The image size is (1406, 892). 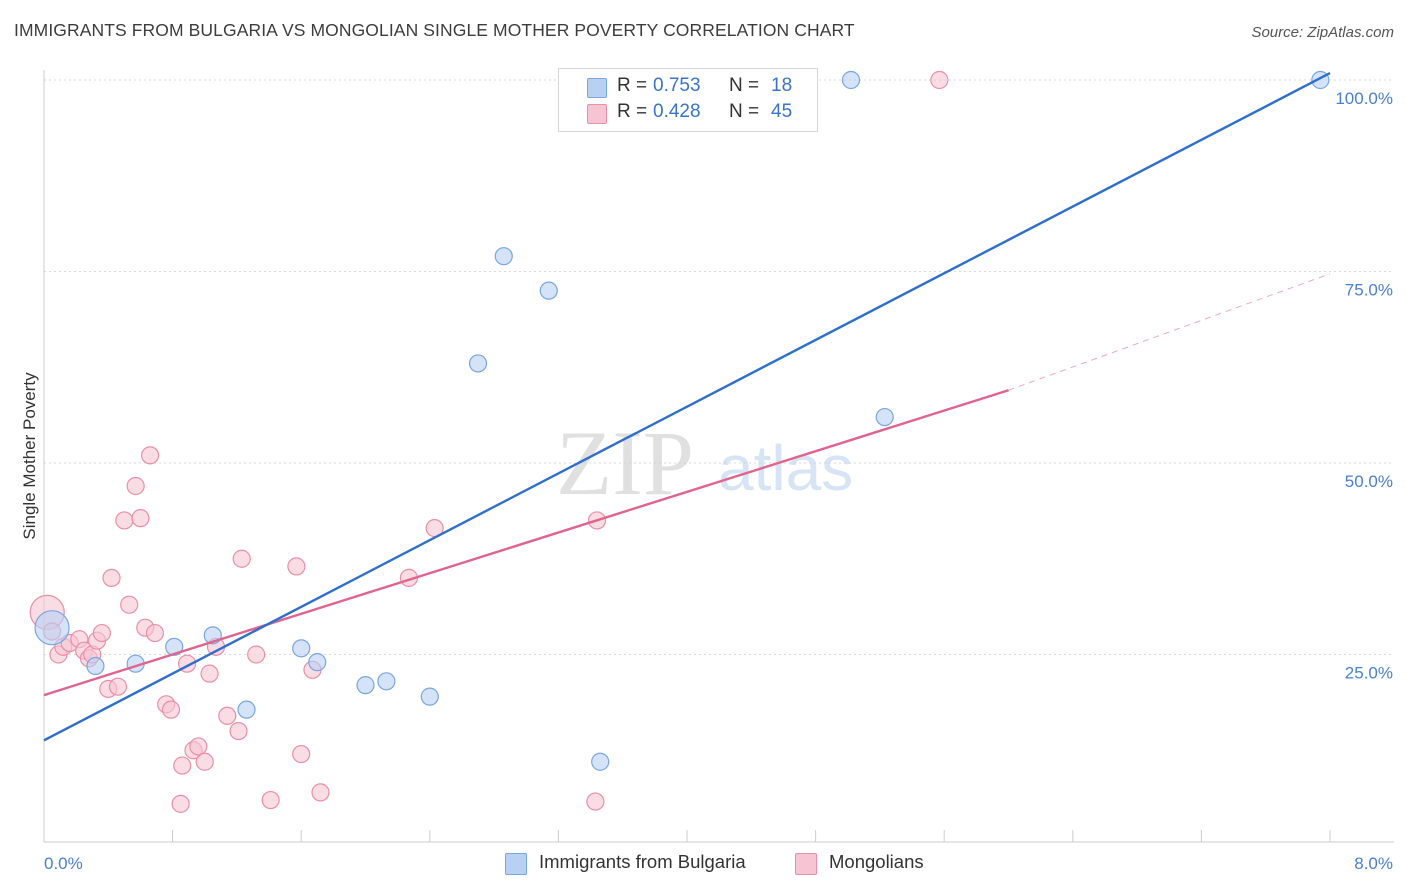 I want to click on watermark: ZIP atlas, so click(x=704, y=463).